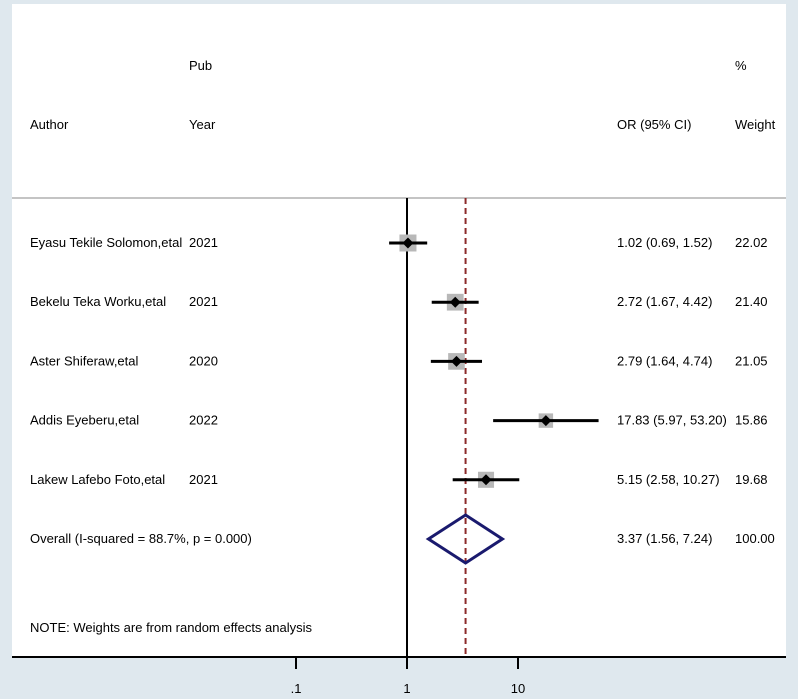 The height and width of the screenshot is (699, 798). I want to click on study-or-ci: 5.15 (2.58, 10.27), so click(668, 479).